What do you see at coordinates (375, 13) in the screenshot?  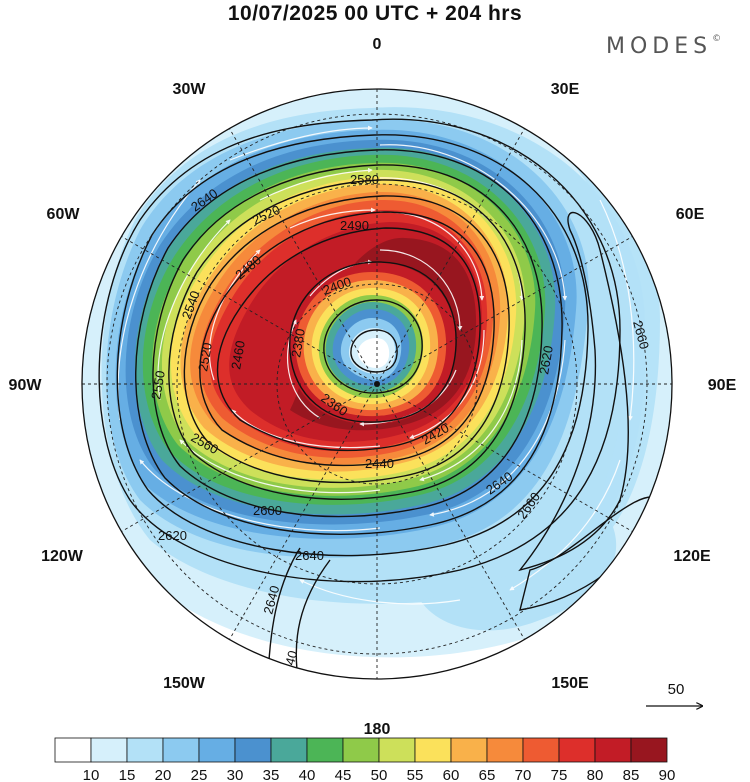 I see `map-title: 10/07/2025 00 UTC + 204 hrs` at bounding box center [375, 13].